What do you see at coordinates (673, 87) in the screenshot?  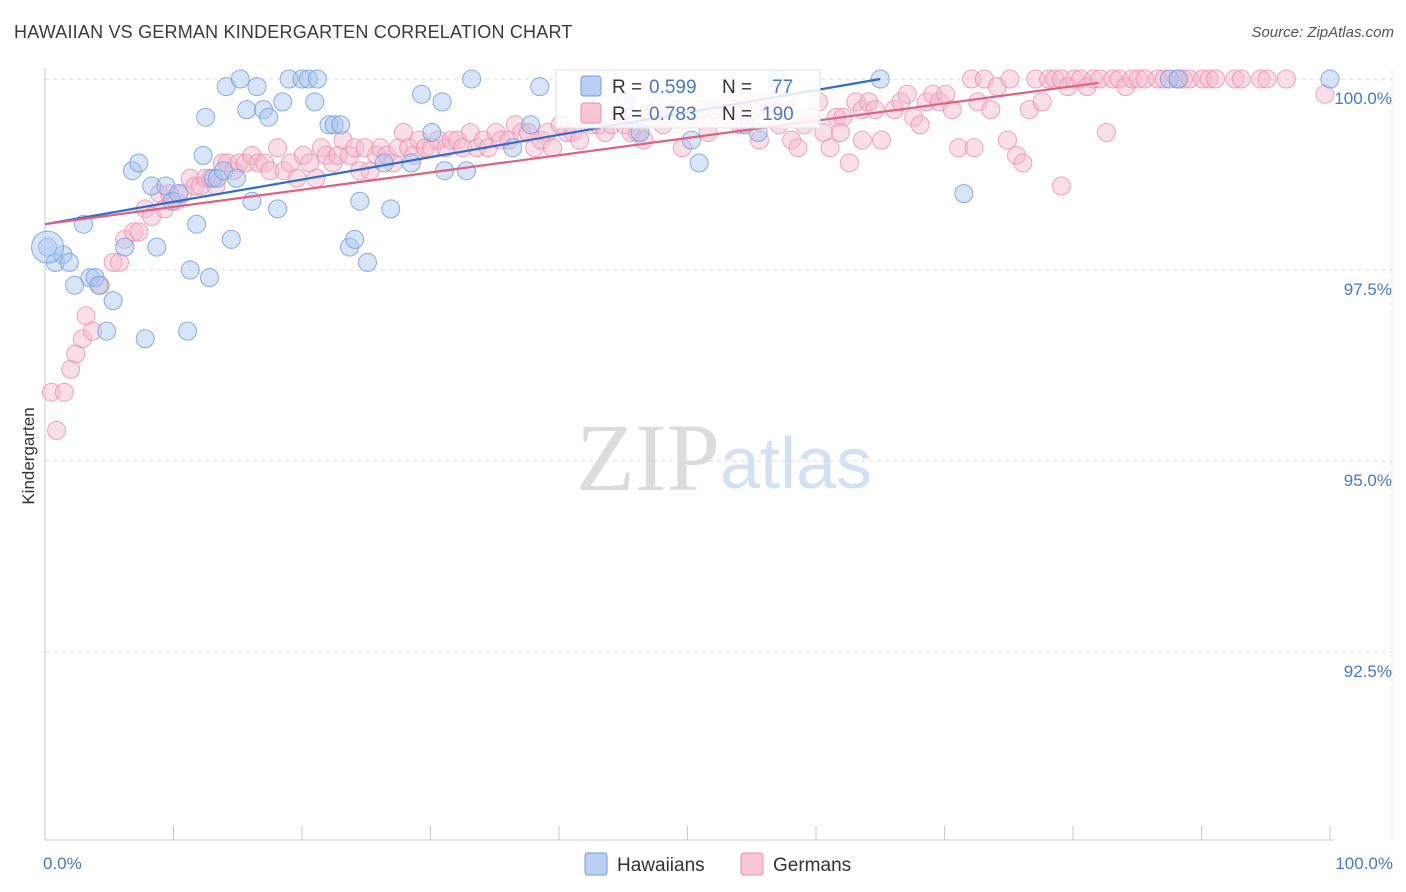 I see `legend-r-value-hawaiians: 0.599` at bounding box center [673, 87].